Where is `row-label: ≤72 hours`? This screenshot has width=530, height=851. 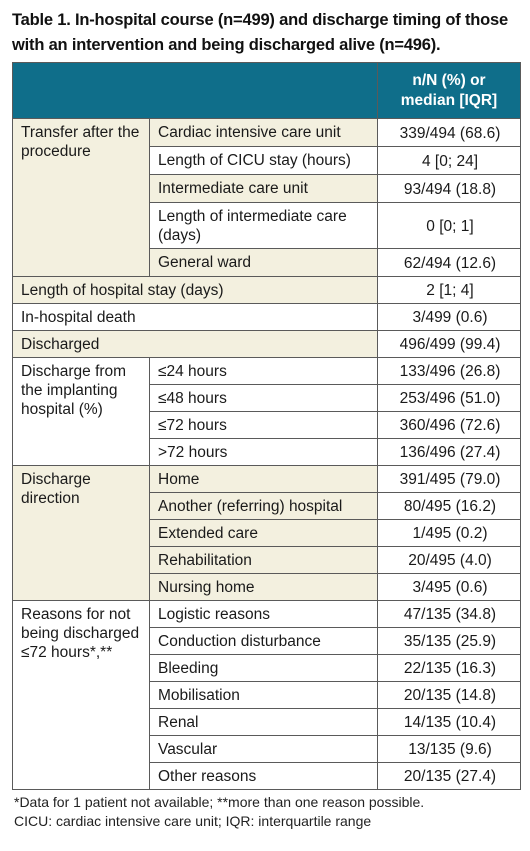
row-label: ≤72 hours is located at coordinates (263, 425).